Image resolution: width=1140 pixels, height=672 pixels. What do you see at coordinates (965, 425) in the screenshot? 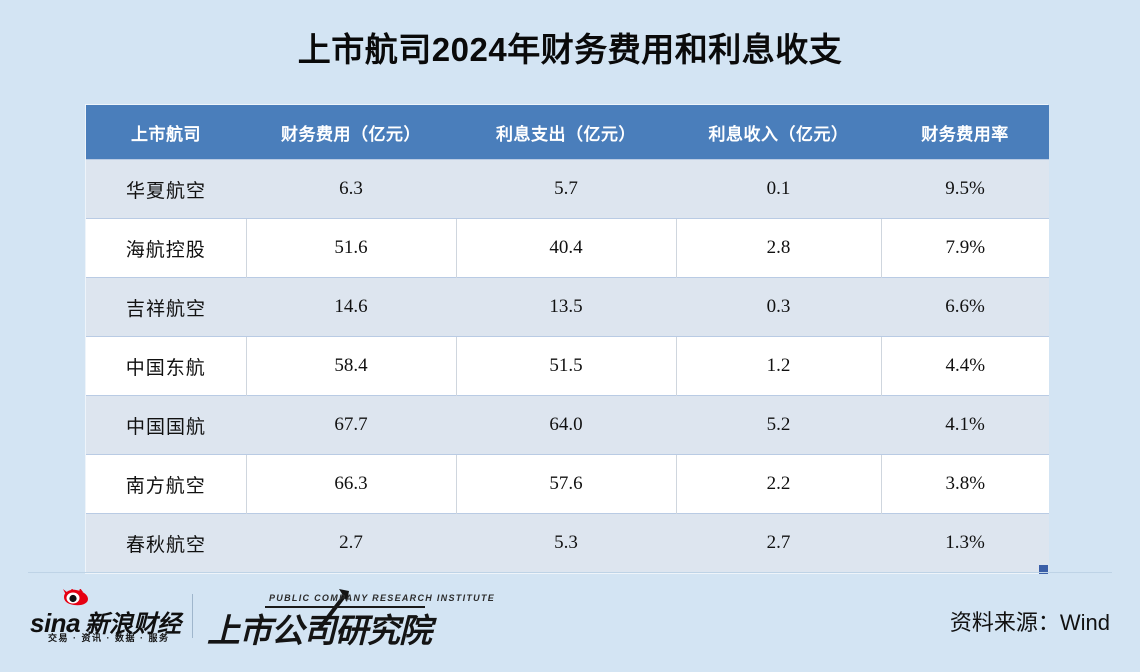
I see `cell-cost-ratio: 4.1%` at bounding box center [965, 425].